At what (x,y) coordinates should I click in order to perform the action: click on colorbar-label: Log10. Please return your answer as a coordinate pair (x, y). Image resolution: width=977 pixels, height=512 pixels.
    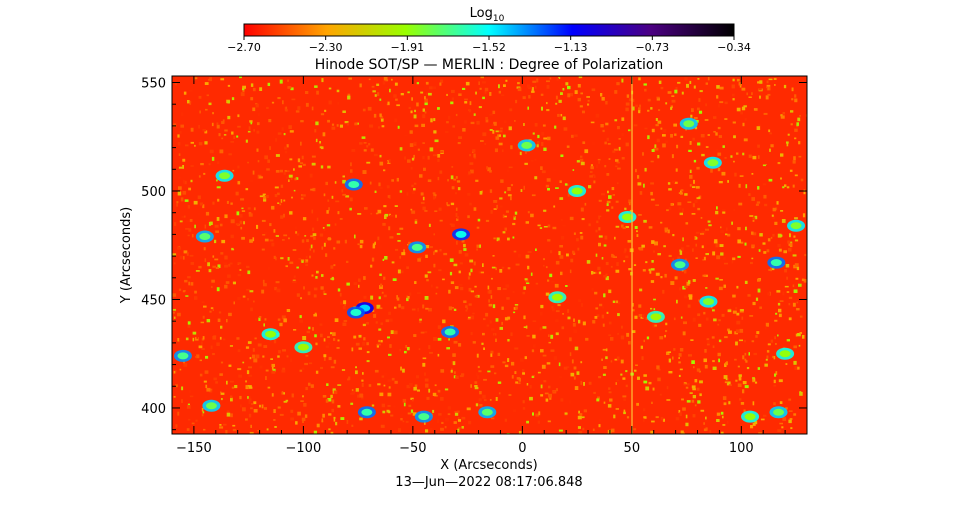
    Looking at the image, I should click on (487, 15).